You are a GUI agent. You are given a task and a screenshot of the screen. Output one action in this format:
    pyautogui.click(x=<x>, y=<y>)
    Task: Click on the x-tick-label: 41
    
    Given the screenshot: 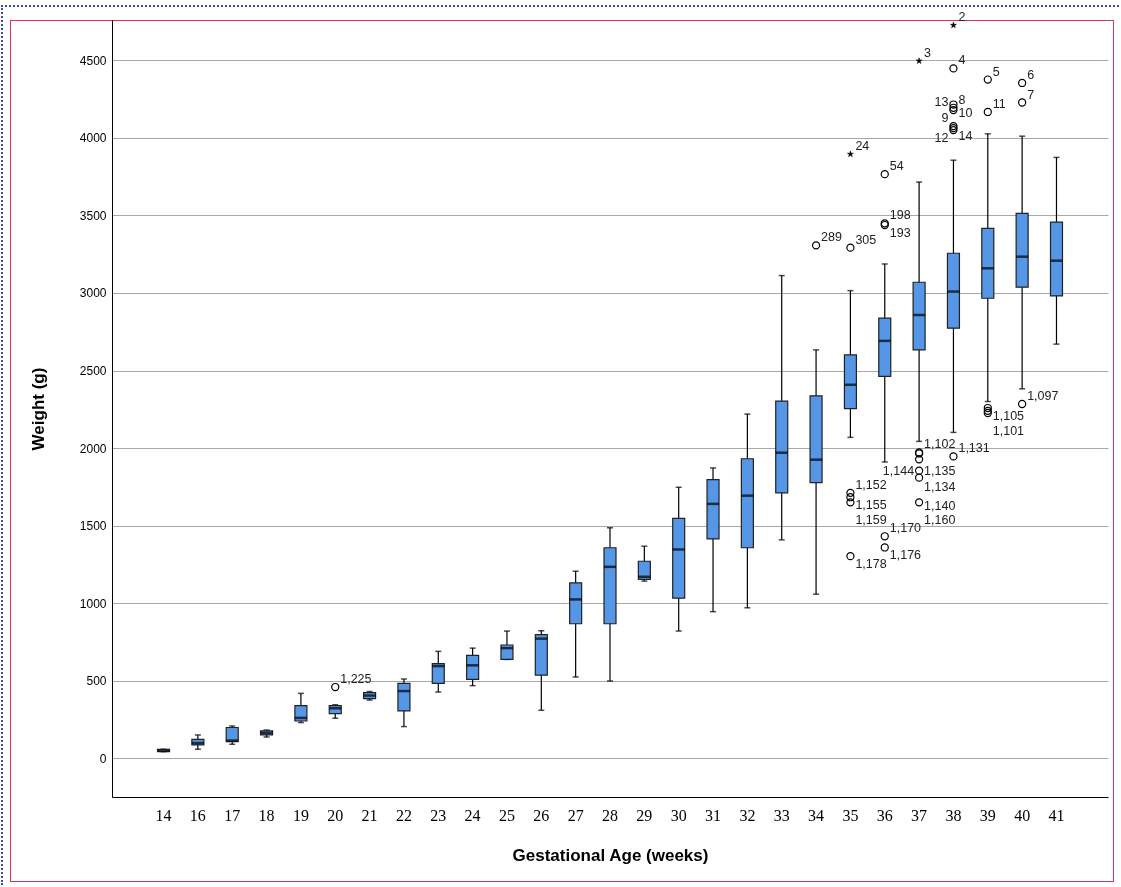 What is the action you would take?
    pyautogui.click(x=1056, y=815)
    